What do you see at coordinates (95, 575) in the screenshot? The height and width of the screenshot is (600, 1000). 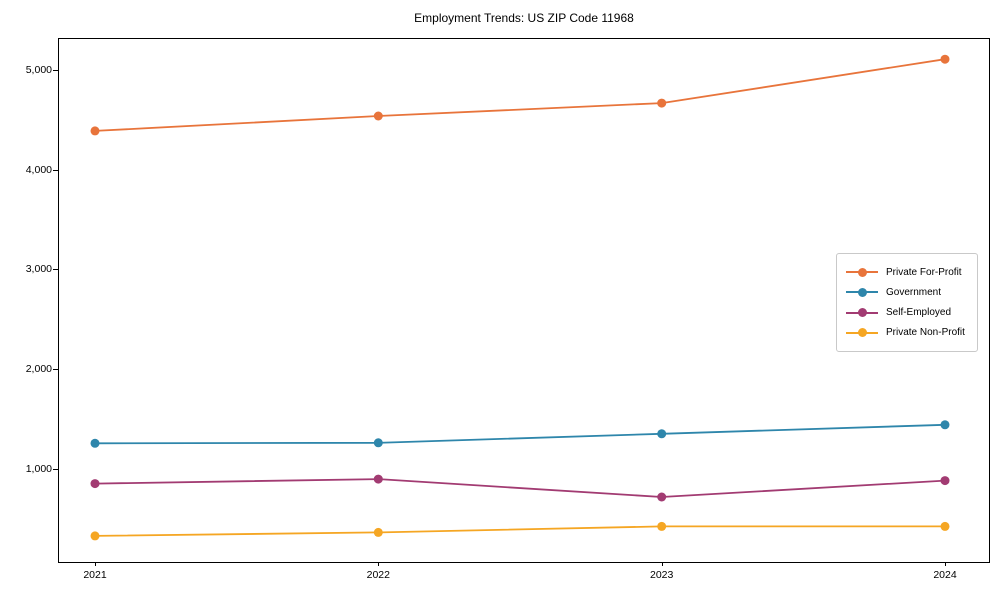 I see `x-tick-label: 2021` at bounding box center [95, 575].